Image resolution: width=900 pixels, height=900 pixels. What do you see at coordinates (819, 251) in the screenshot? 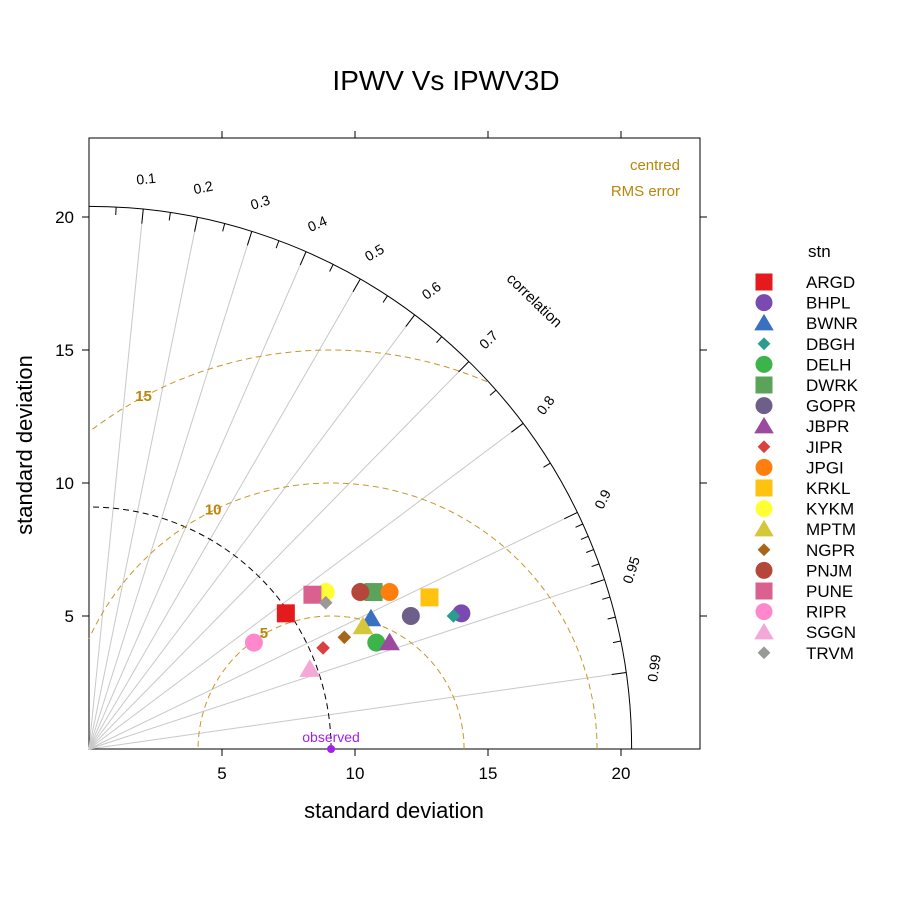
I see `legend-title: stn` at bounding box center [819, 251].